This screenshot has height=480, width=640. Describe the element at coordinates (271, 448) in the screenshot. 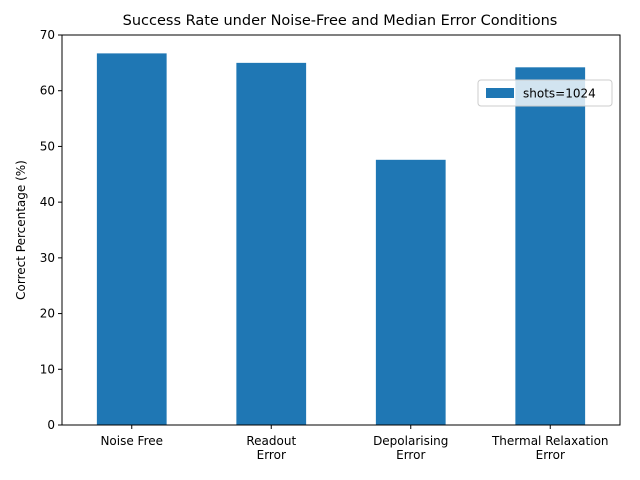

I see `x-tick-label: Readout Error` at that location.